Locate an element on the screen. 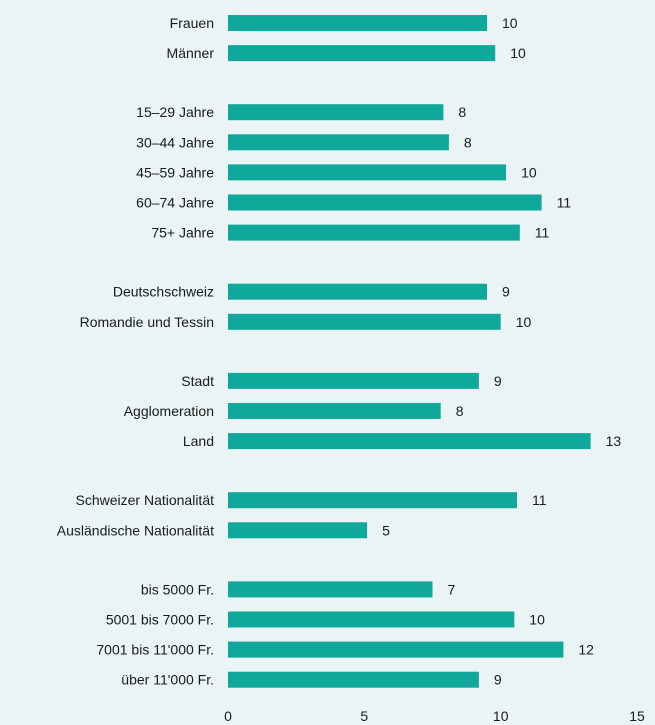 The height and width of the screenshot is (725, 655). value-label: 5 is located at coordinates (386, 530).